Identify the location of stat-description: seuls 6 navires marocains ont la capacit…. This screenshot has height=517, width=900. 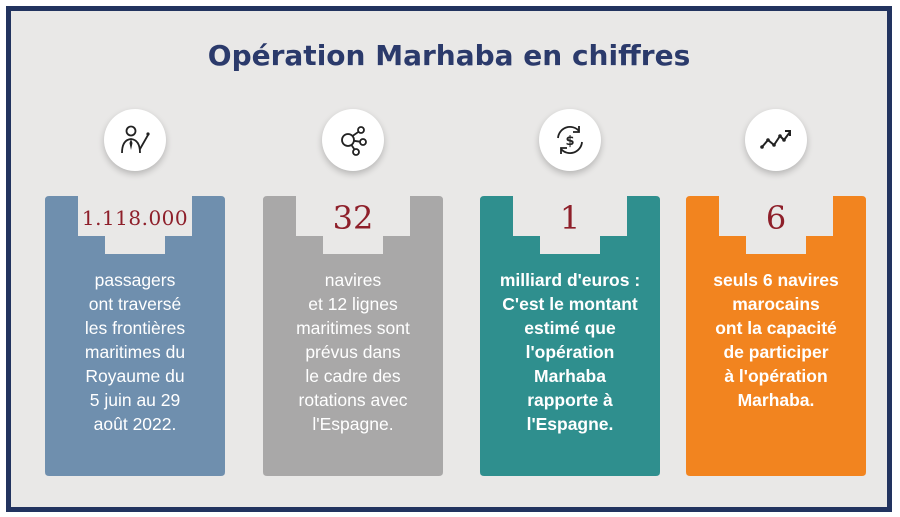
(776, 340).